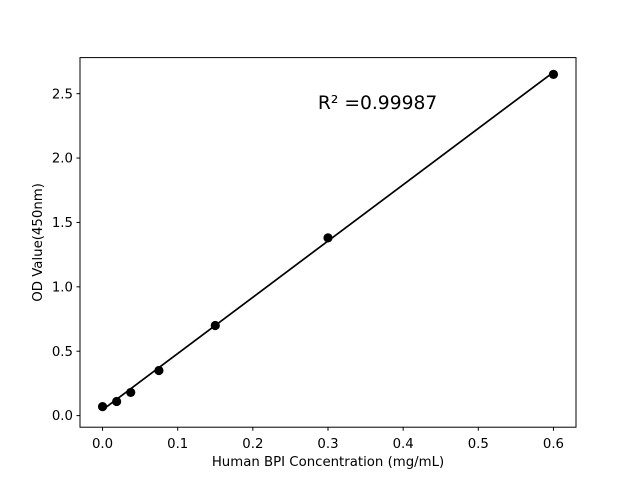 This screenshot has height=484, width=640. I want to click on y-tick-label: 0.0, so click(62, 416).